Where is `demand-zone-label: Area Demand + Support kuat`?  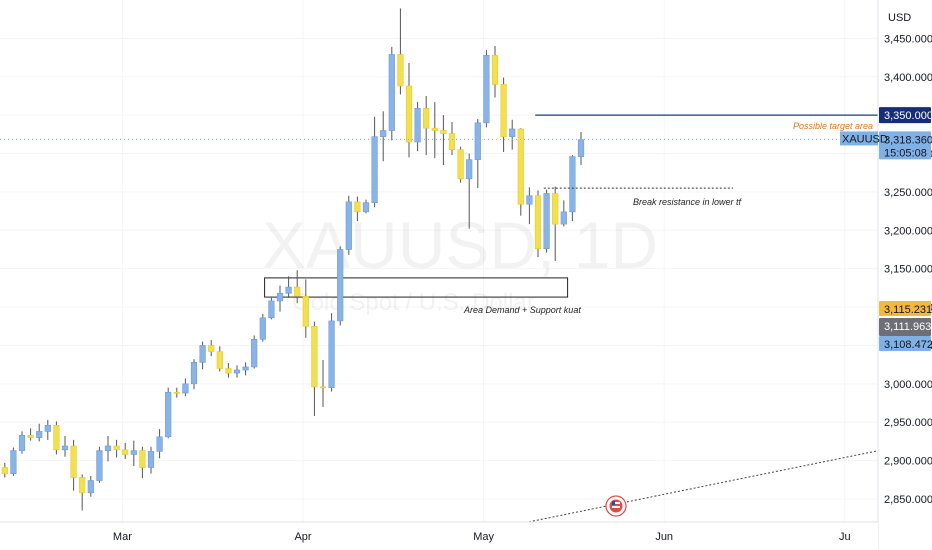 demand-zone-label: Area Demand + Support kuat is located at coordinates (522, 310).